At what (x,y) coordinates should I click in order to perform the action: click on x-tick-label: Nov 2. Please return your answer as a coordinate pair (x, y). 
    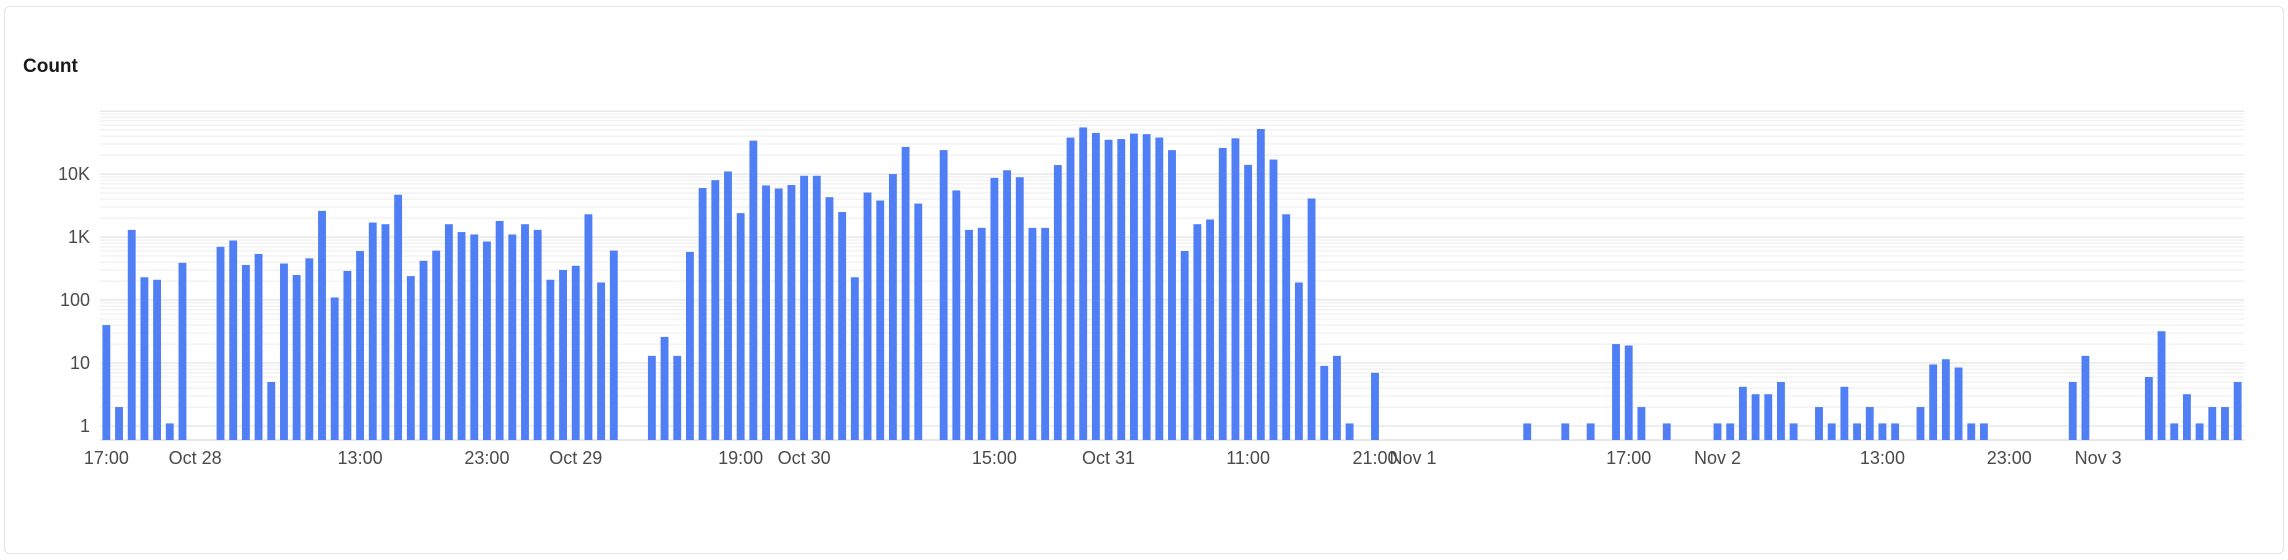
    Looking at the image, I should click on (1717, 458).